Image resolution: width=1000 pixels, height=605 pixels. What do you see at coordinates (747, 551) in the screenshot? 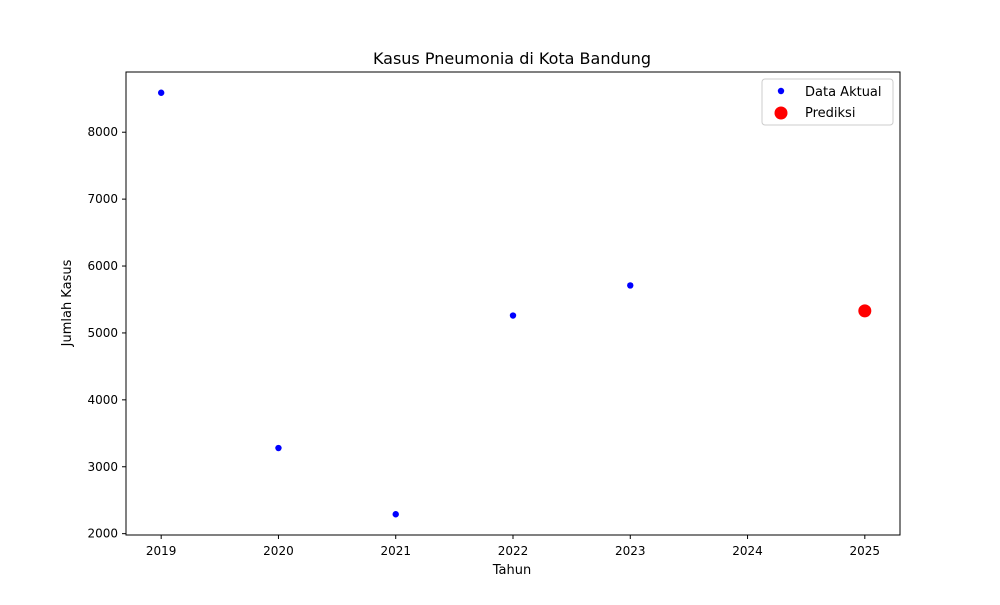
I see `x-tick-label-2024: 2024` at bounding box center [747, 551].